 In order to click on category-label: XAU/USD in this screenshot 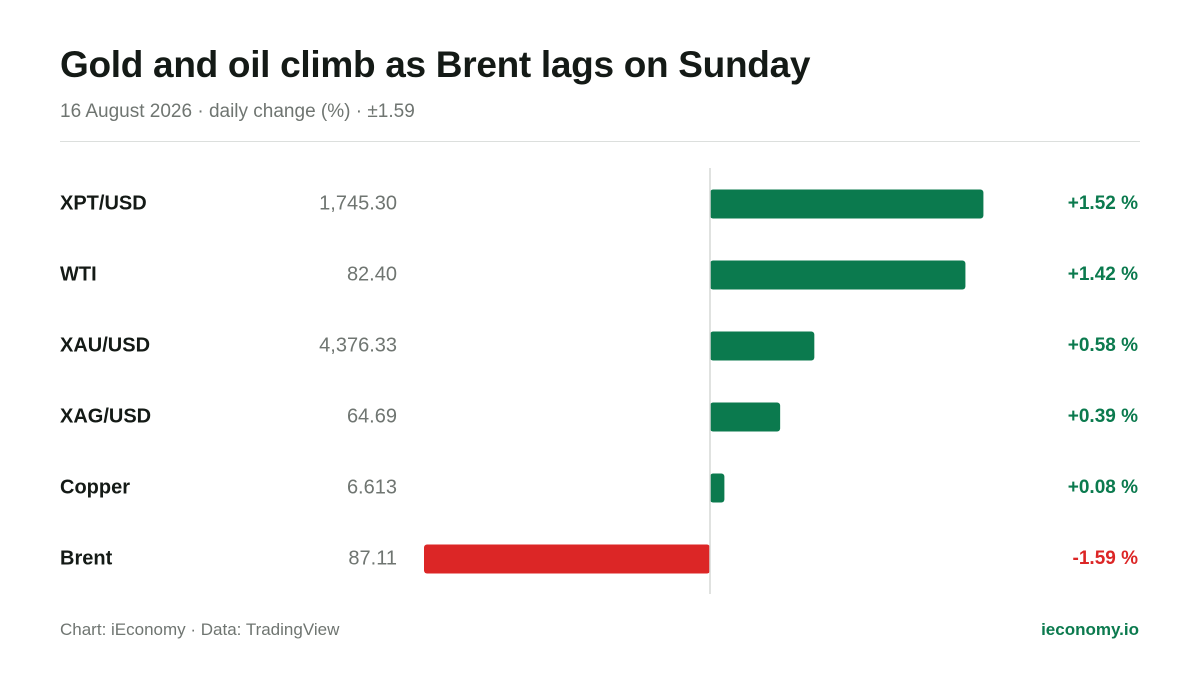, I will do `click(105, 345)`.